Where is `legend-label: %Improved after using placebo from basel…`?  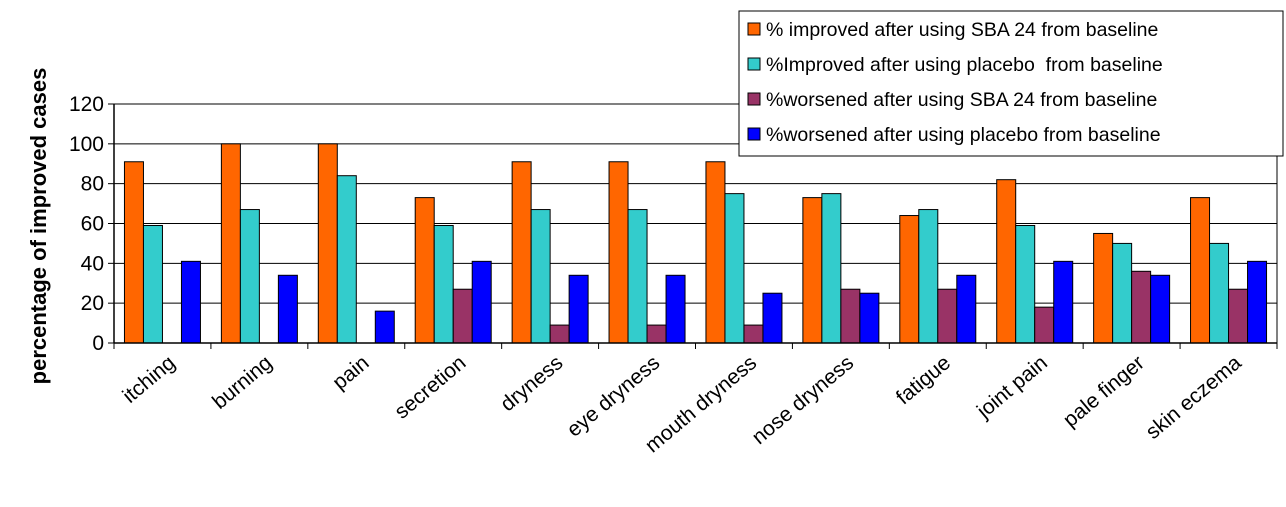 legend-label: %Improved after using placebo from basel… is located at coordinates (964, 65).